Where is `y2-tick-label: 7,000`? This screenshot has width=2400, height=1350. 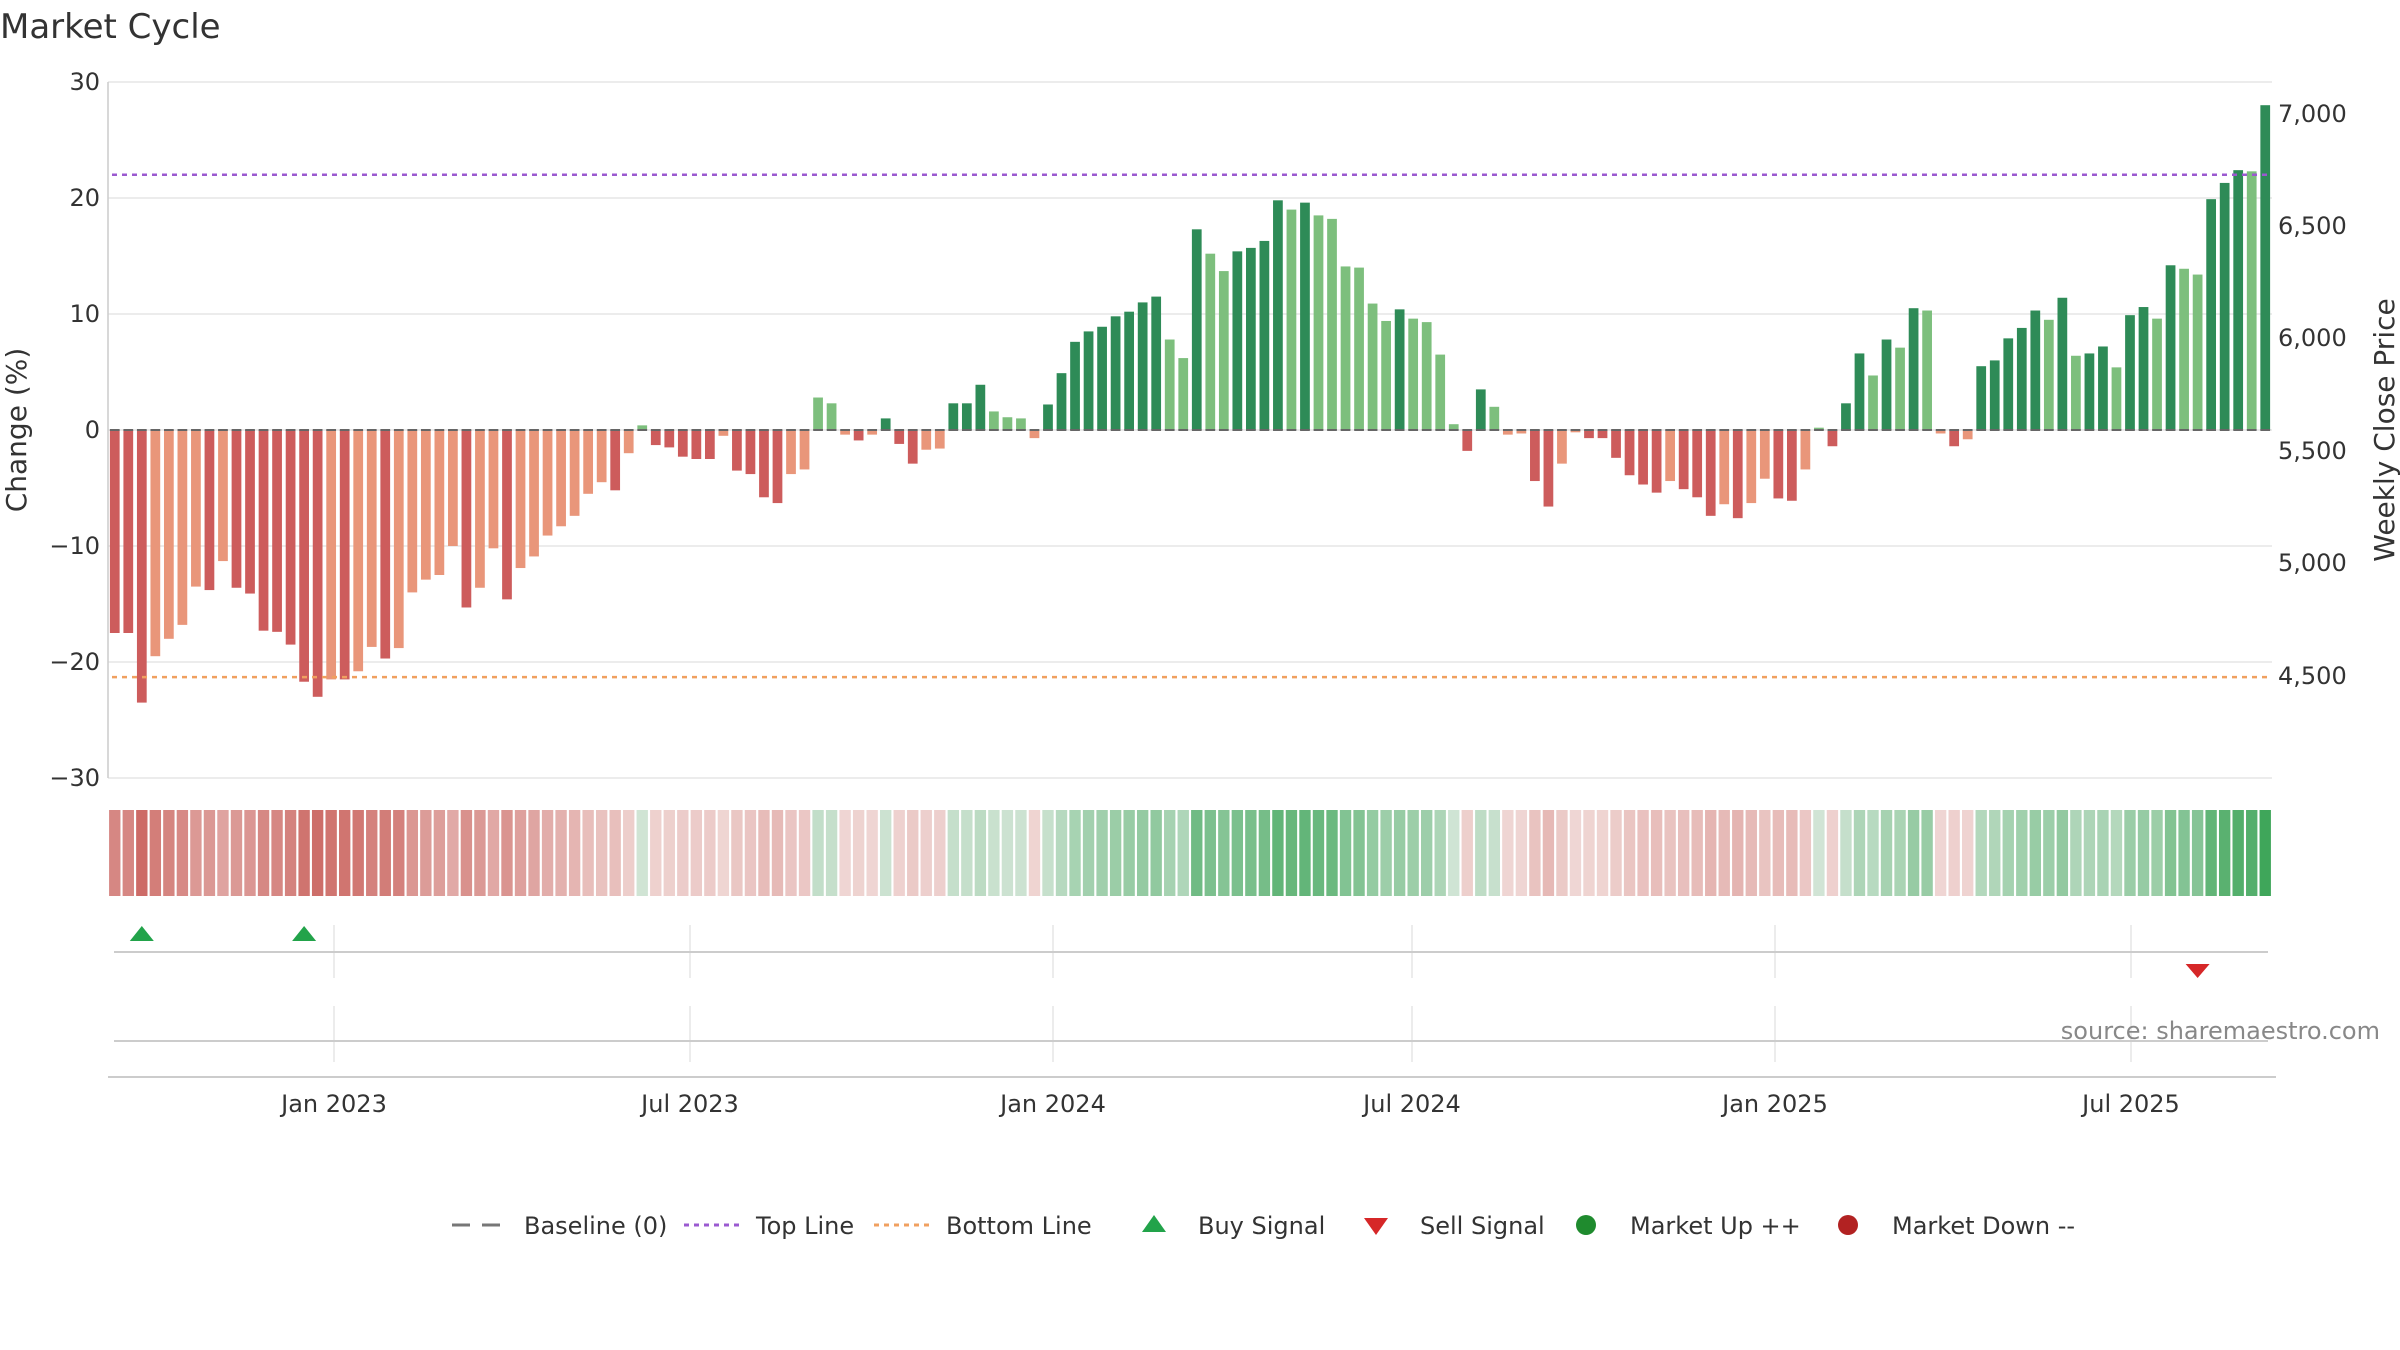 y2-tick-label: 7,000 is located at coordinates (2312, 114).